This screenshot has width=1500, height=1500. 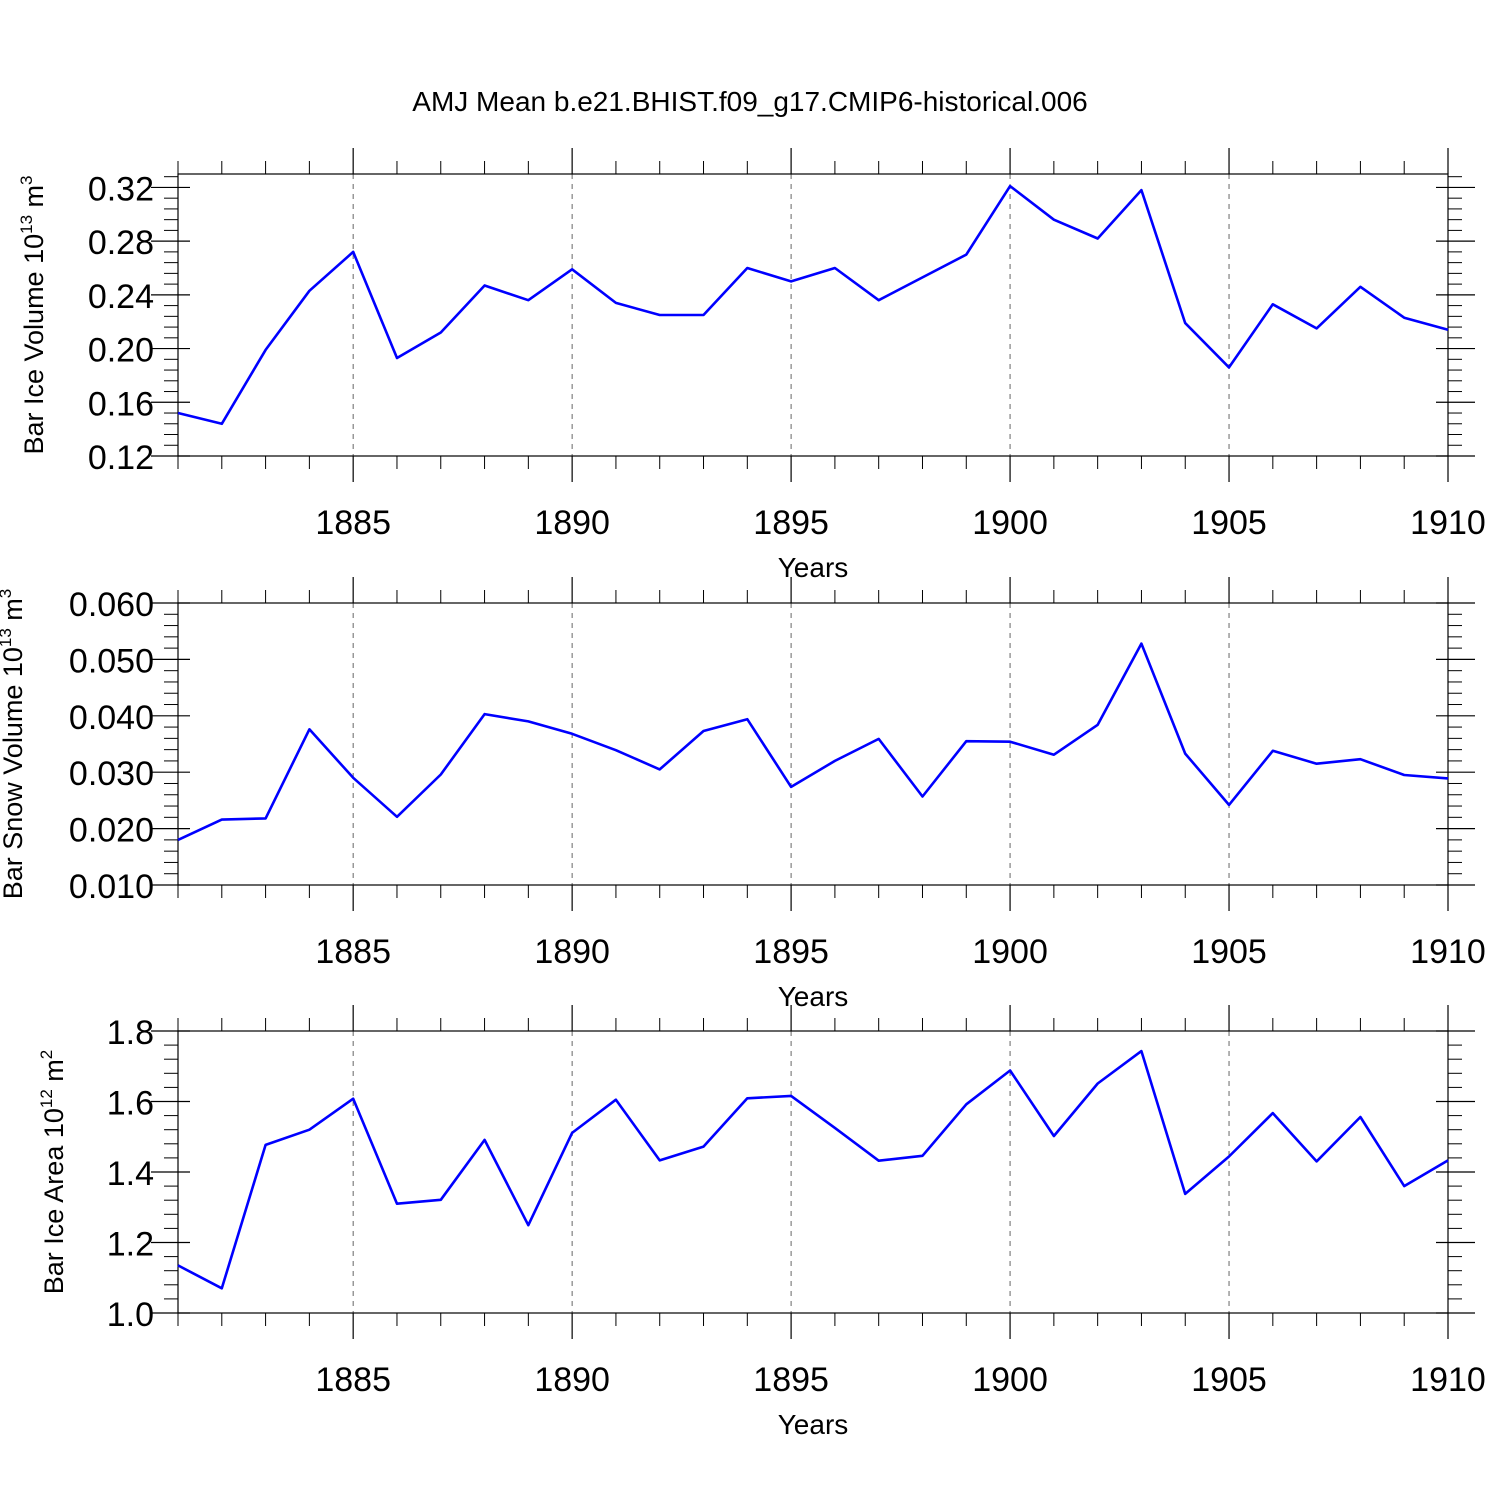 What do you see at coordinates (53, 1172) in the screenshot?
I see `y-axis-label: Bar Ice Area 1012 m2` at bounding box center [53, 1172].